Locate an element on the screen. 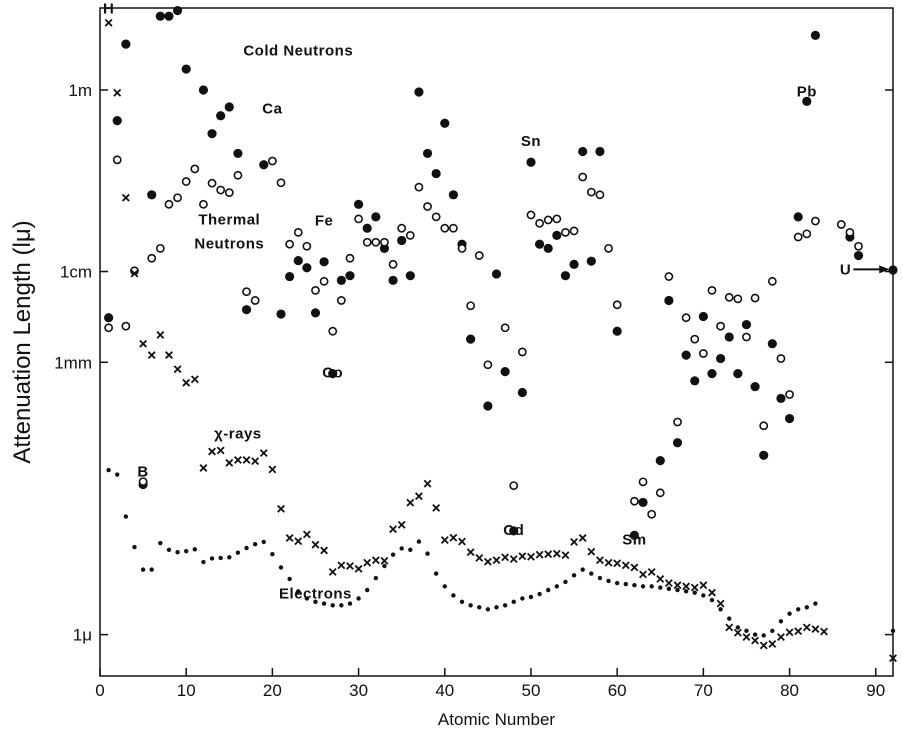  y-tick-label: 1m is located at coordinates (80, 90).